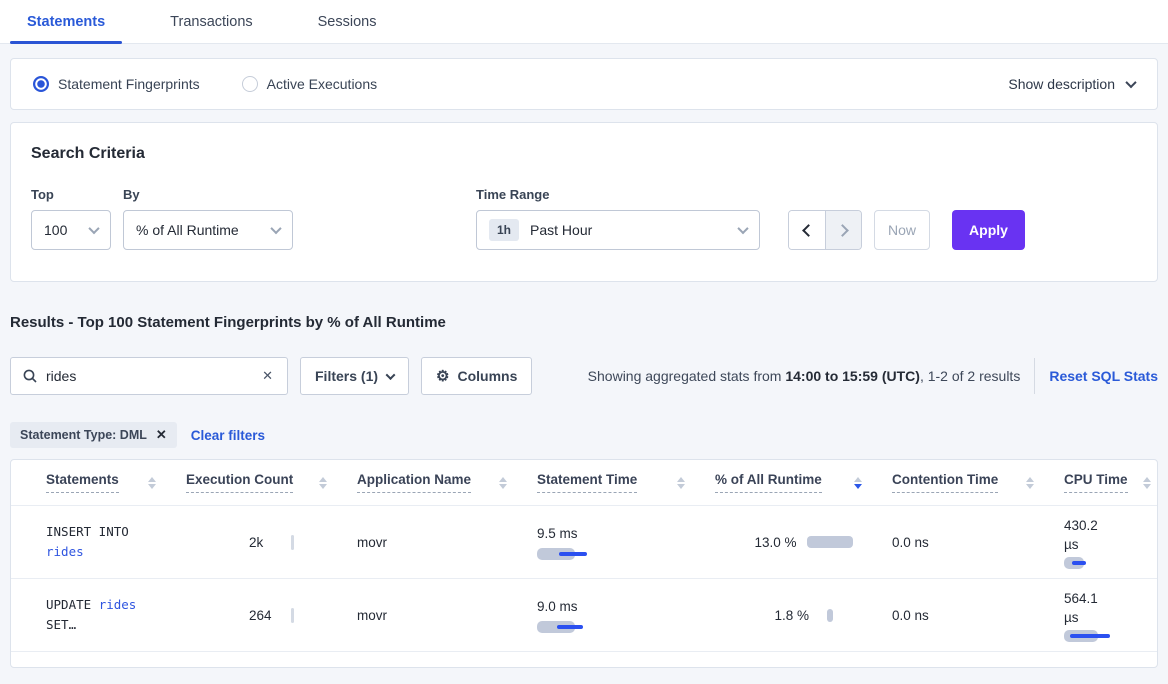 Image resolution: width=1168 pixels, height=684 pixels. I want to click on cpu-time-cell: 430.2 µs, so click(1110, 542).